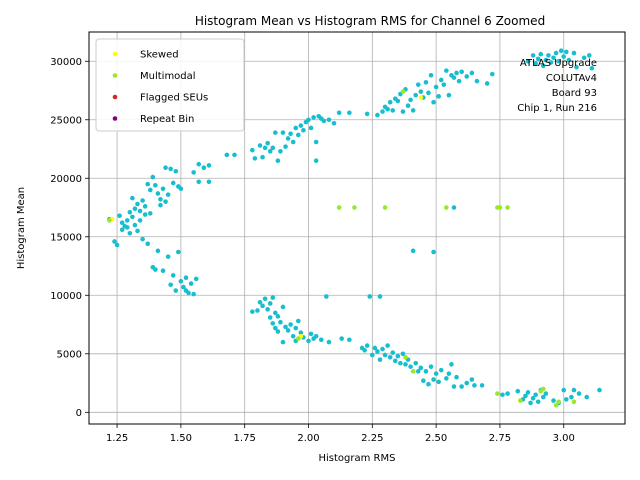  What do you see at coordinates (181, 438) in the screenshot?
I see `x-tick-label: 1.50` at bounding box center [181, 438].